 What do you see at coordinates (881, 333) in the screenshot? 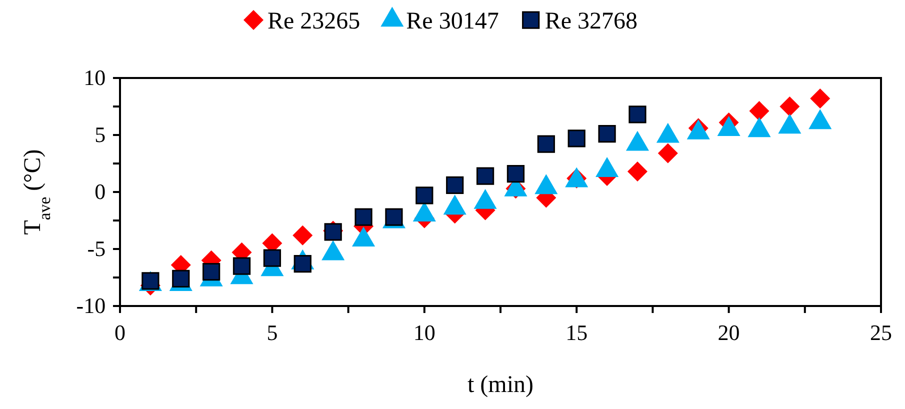
I see `x-tick-label: 25` at bounding box center [881, 333].